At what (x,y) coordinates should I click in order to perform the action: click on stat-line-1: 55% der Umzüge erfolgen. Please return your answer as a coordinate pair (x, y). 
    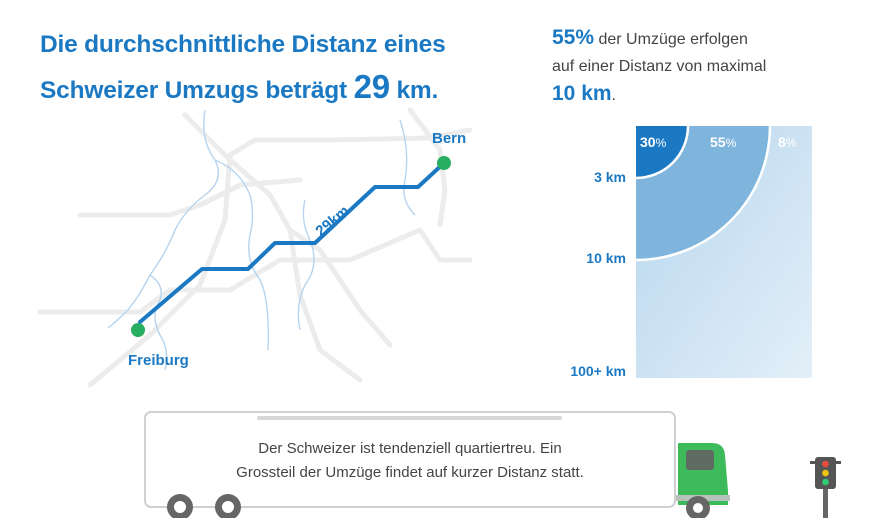
    Looking at the image, I should click on (702, 38).